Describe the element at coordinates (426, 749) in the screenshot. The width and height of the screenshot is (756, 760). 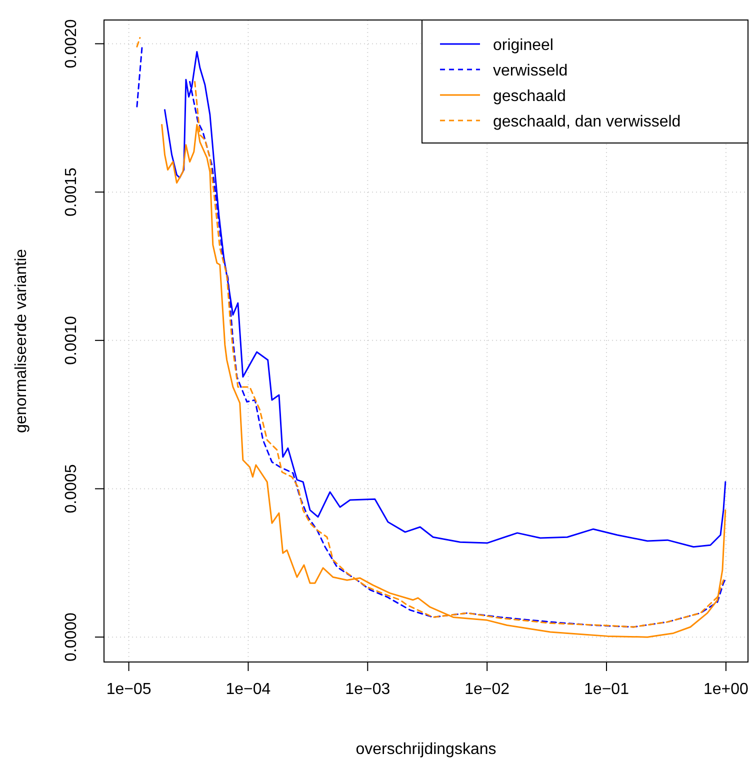
I see `x-axis-title: overschrijdingskans` at that location.